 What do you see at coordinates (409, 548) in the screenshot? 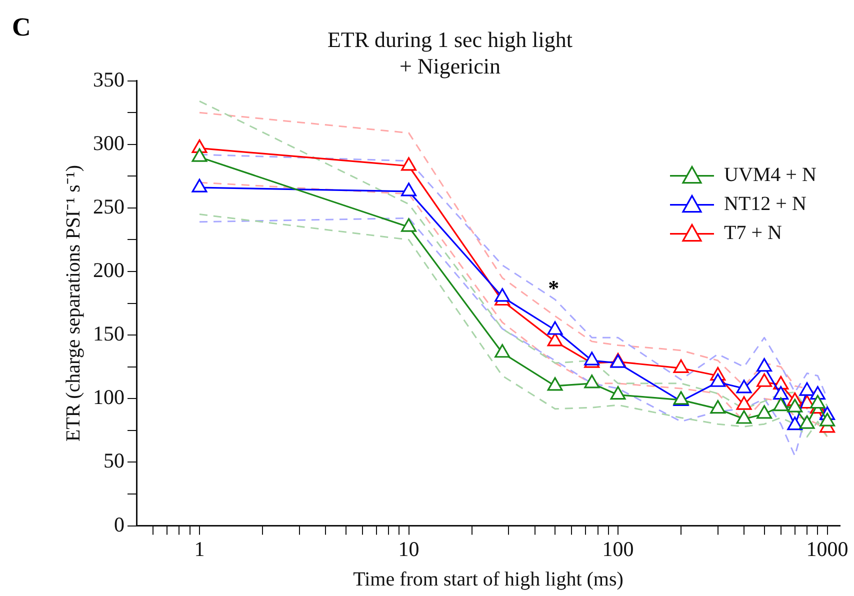
I see `x-tick-label: 10` at bounding box center [409, 548].